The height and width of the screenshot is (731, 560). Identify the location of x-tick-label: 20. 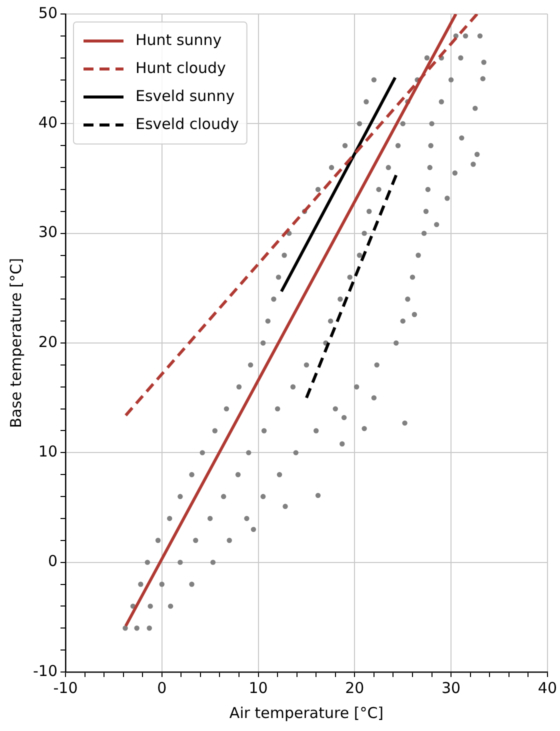
(354, 687).